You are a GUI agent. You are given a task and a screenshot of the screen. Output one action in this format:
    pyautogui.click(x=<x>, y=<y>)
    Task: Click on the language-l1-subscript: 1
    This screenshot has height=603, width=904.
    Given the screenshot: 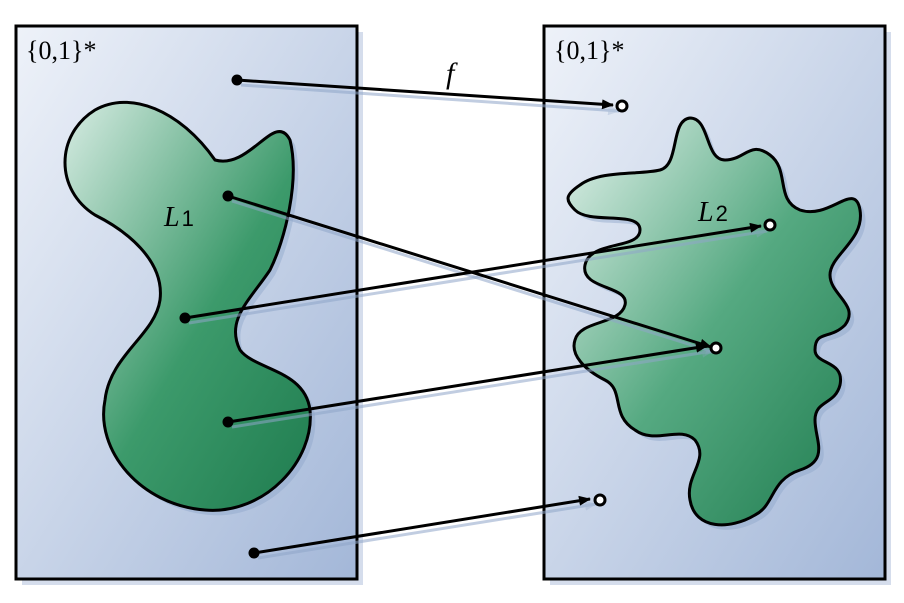 What is the action you would take?
    pyautogui.click(x=188, y=218)
    